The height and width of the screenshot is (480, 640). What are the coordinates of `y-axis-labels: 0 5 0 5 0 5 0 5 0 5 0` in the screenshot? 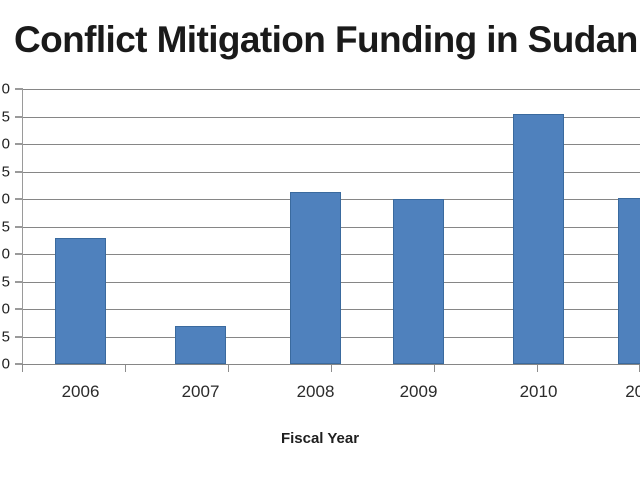 It's located at (8, 227).